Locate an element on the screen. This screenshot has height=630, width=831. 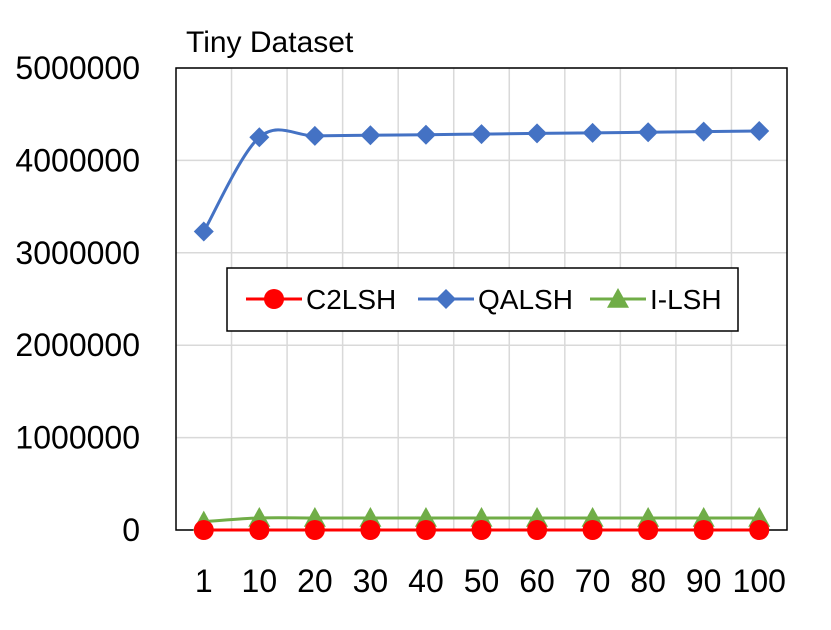
y-tick-label: 4000000 is located at coordinates (77, 160).